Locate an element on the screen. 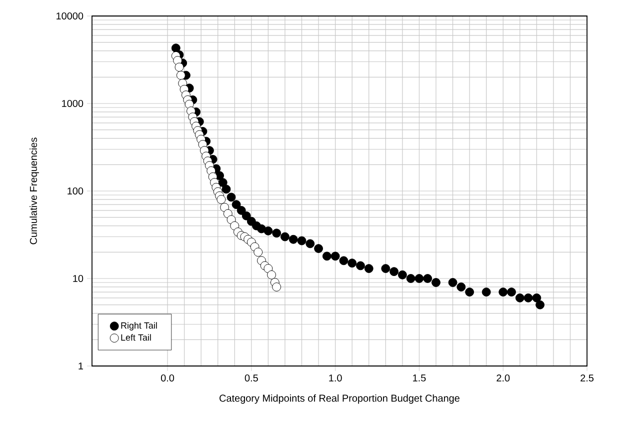 This screenshot has height=425, width=619. y-tick-label: 100 is located at coordinates (76, 191).